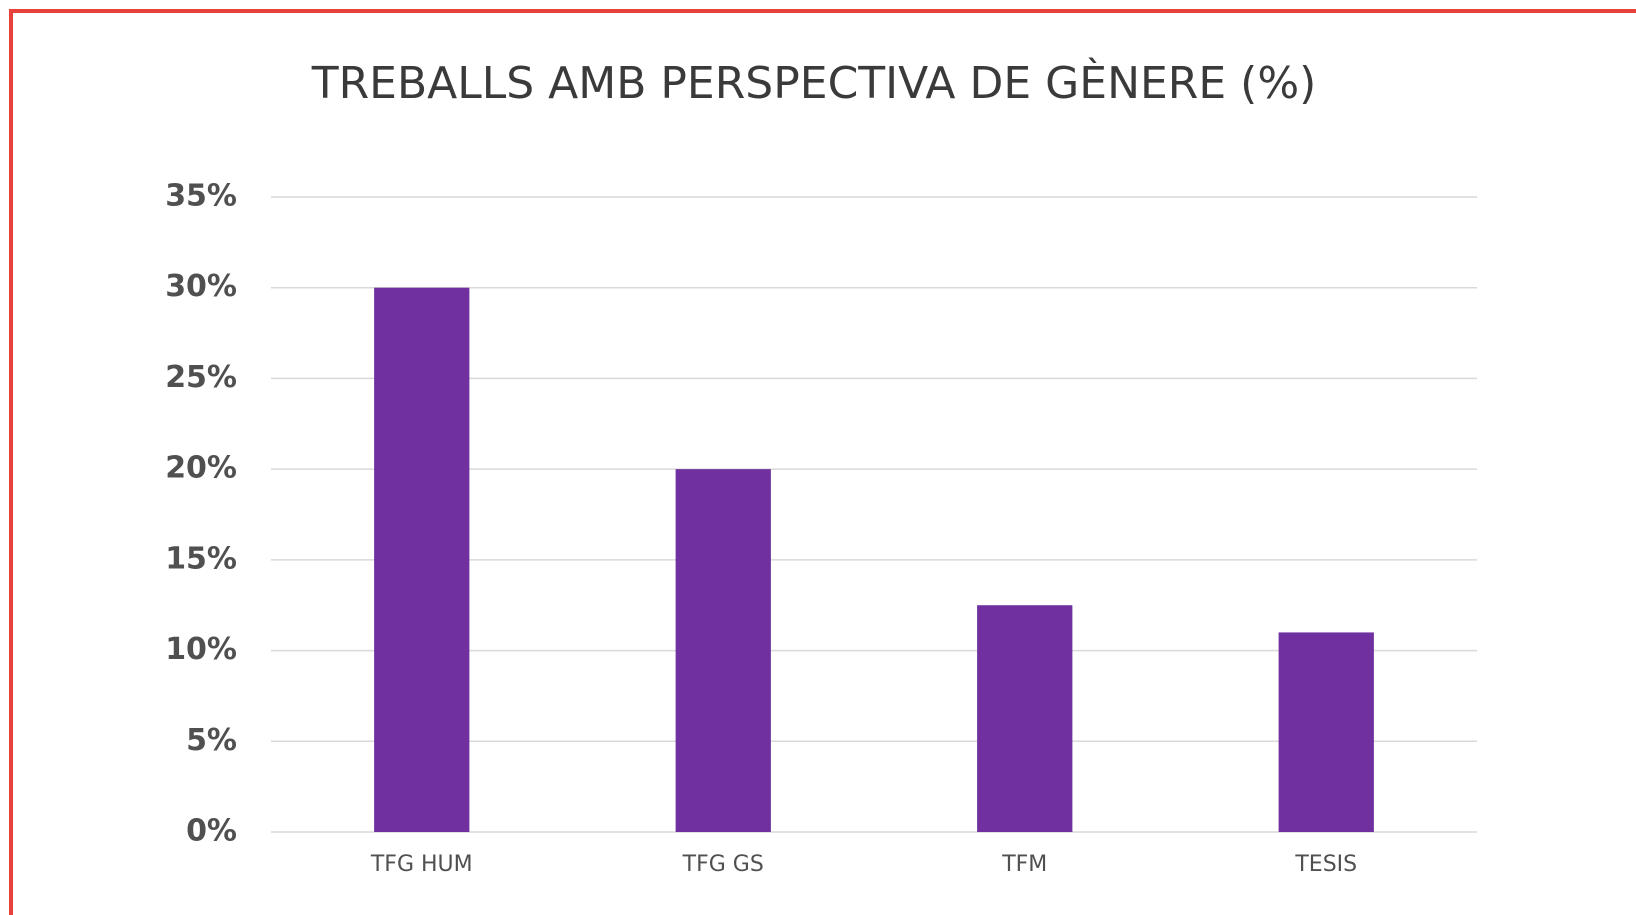 Image resolution: width=1636 pixels, height=915 pixels. Describe the element at coordinates (1325, 864) in the screenshot. I see `x-tick-label: TESIS` at that location.